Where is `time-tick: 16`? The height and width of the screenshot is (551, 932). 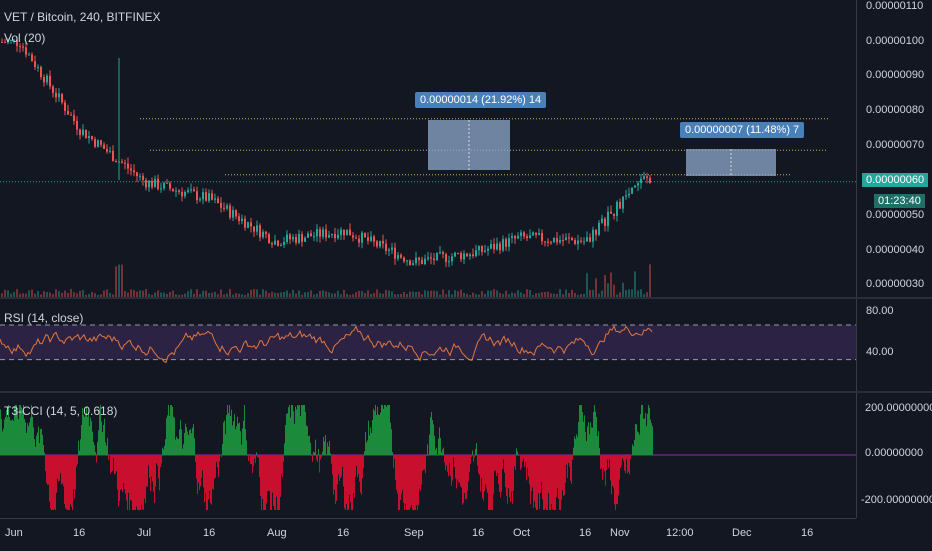 time-tick: 16 is located at coordinates (585, 533).